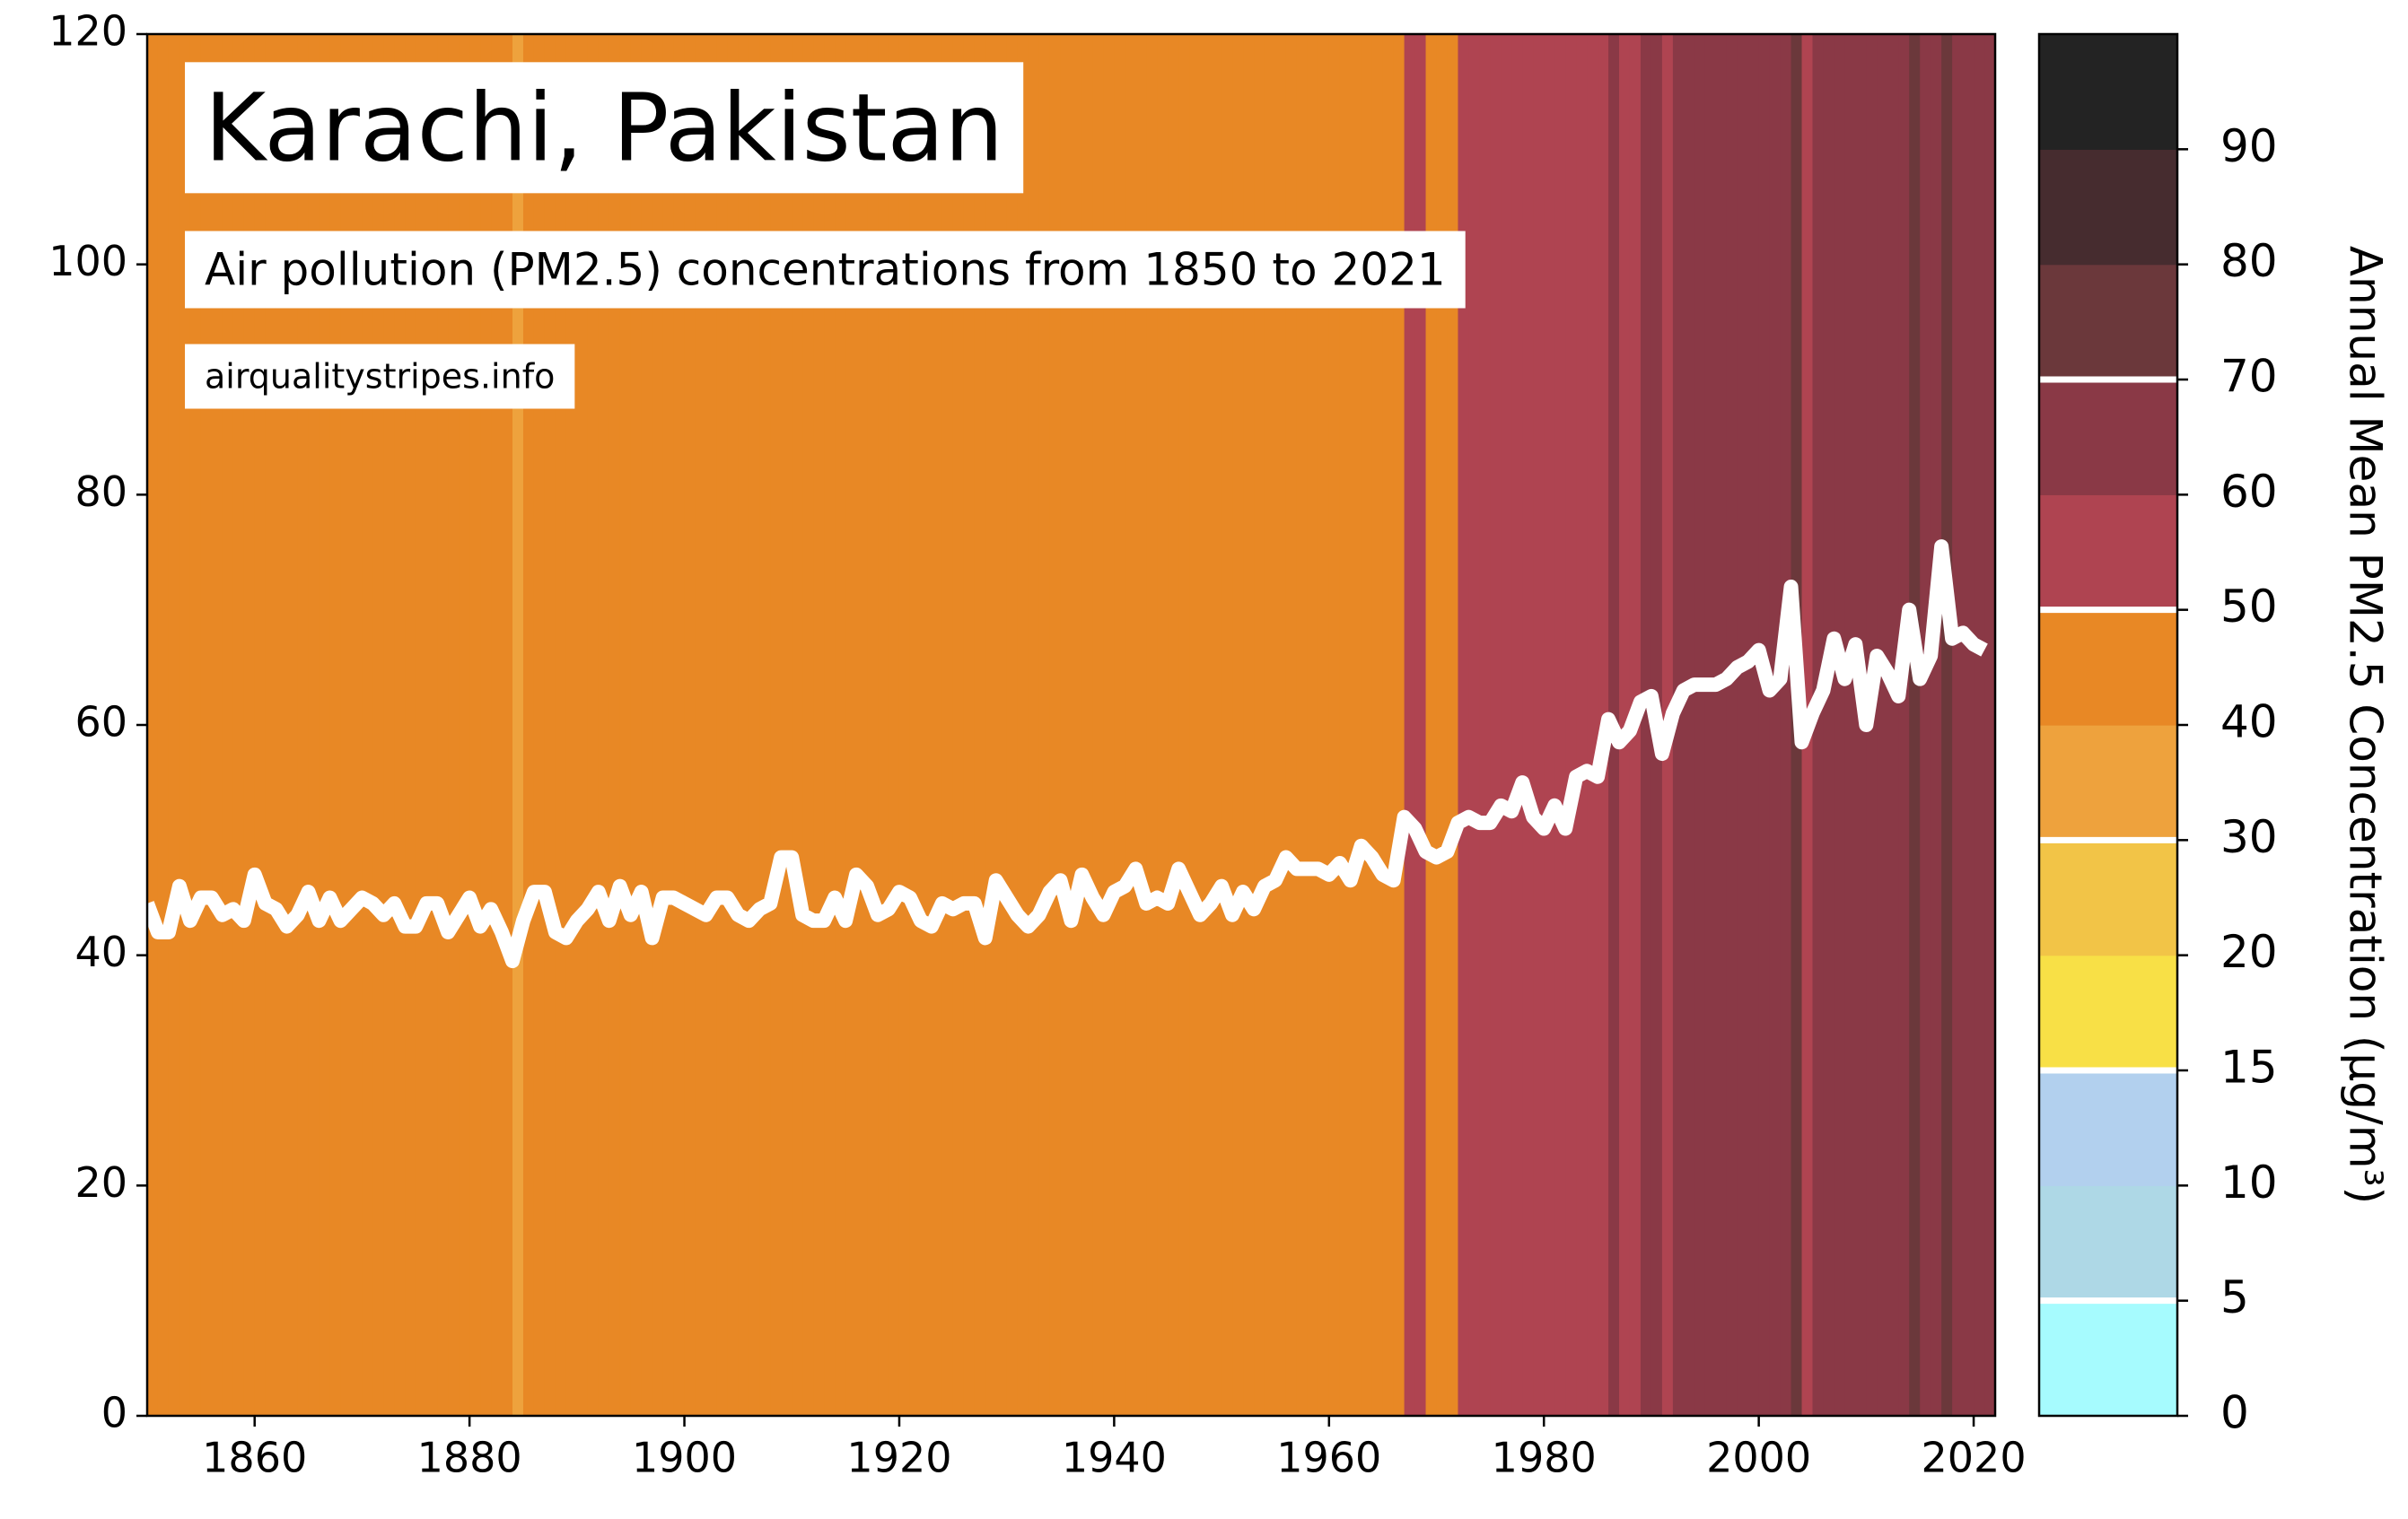 The width and height of the screenshot is (2408, 1519). I want to click on source-label-box, so click(380, 376).